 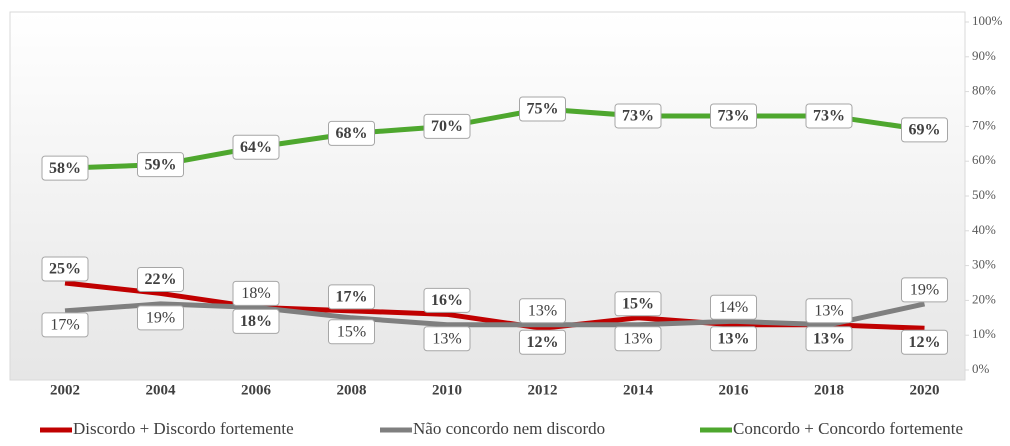 I want to click on y-tick-label: 30%, so click(x=984, y=264).